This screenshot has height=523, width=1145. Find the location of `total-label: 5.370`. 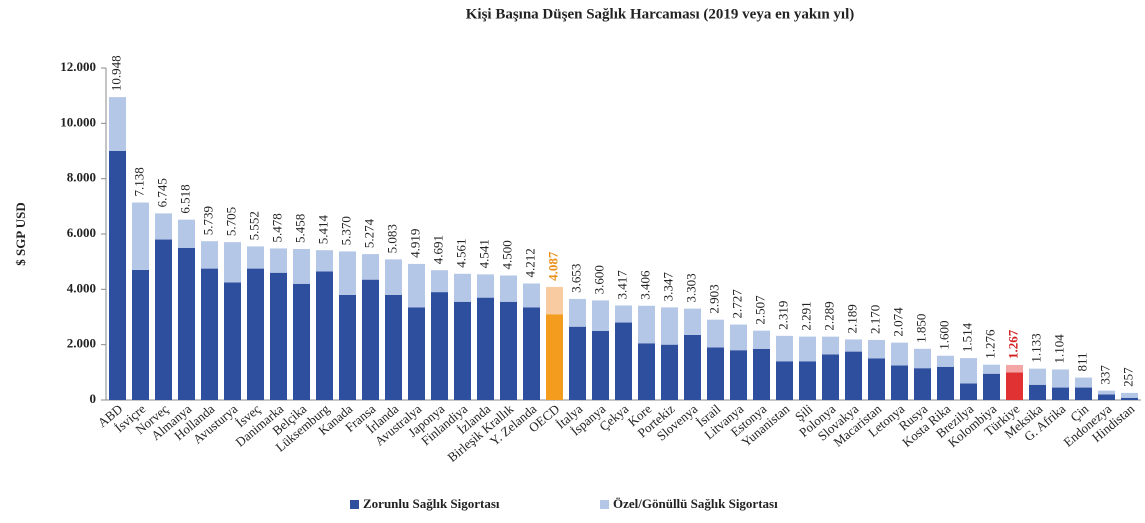

total-label: 5.370 is located at coordinates (345, 230).